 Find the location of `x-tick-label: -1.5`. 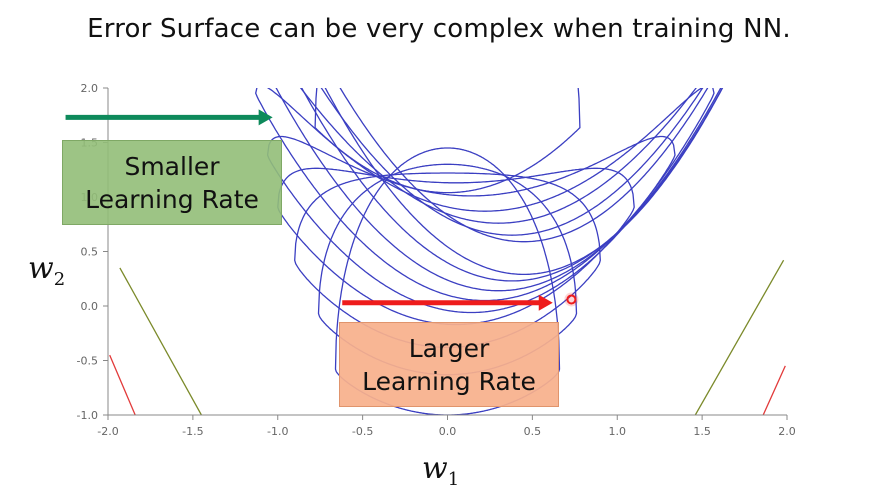

x-tick-label: -1.5 is located at coordinates (192, 431).